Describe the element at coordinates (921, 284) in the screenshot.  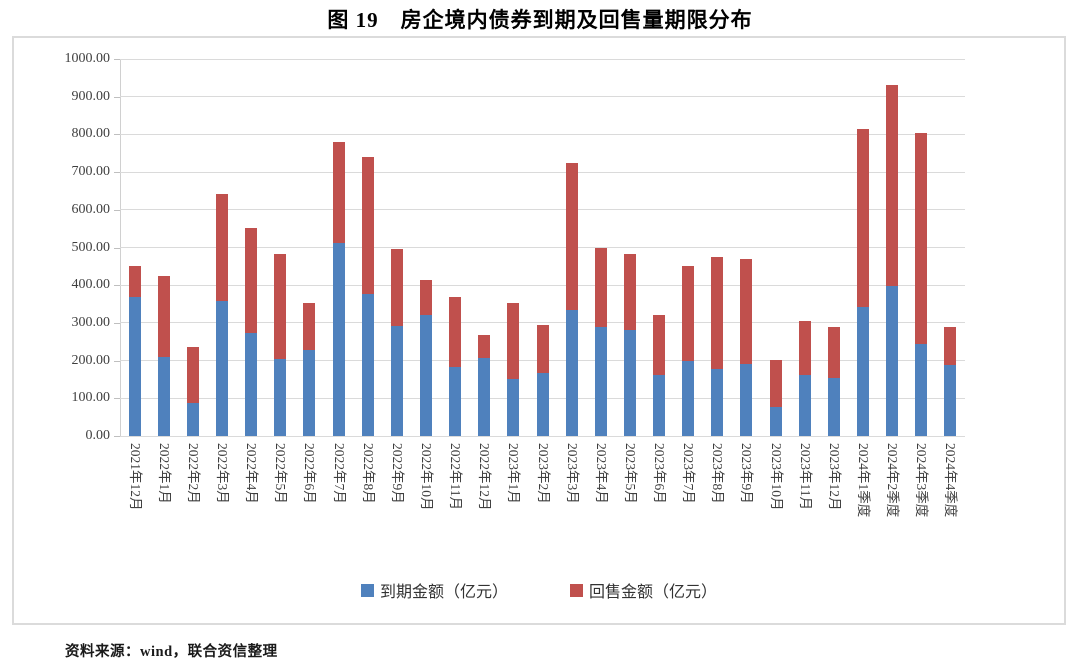
I see `stacked-bar-2024年3季度` at that location.